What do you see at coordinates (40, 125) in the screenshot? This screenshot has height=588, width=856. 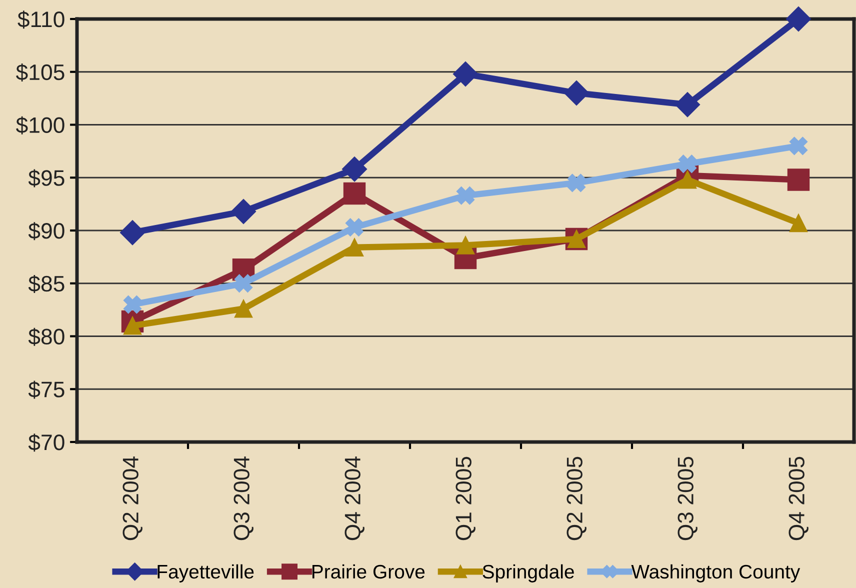 I see `y-tick-label: $100` at bounding box center [40, 125].